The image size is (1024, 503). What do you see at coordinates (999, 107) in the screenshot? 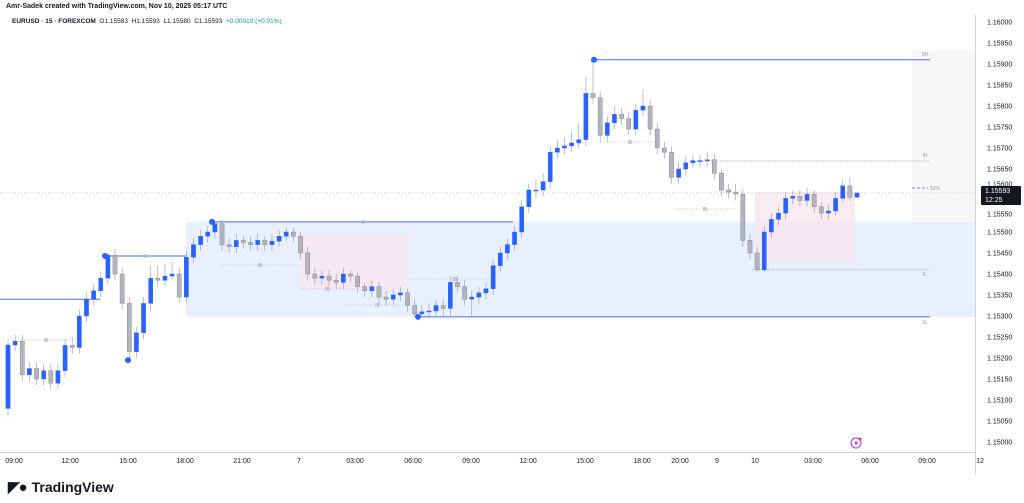
I see `price-tick: 1.15800` at bounding box center [999, 107].